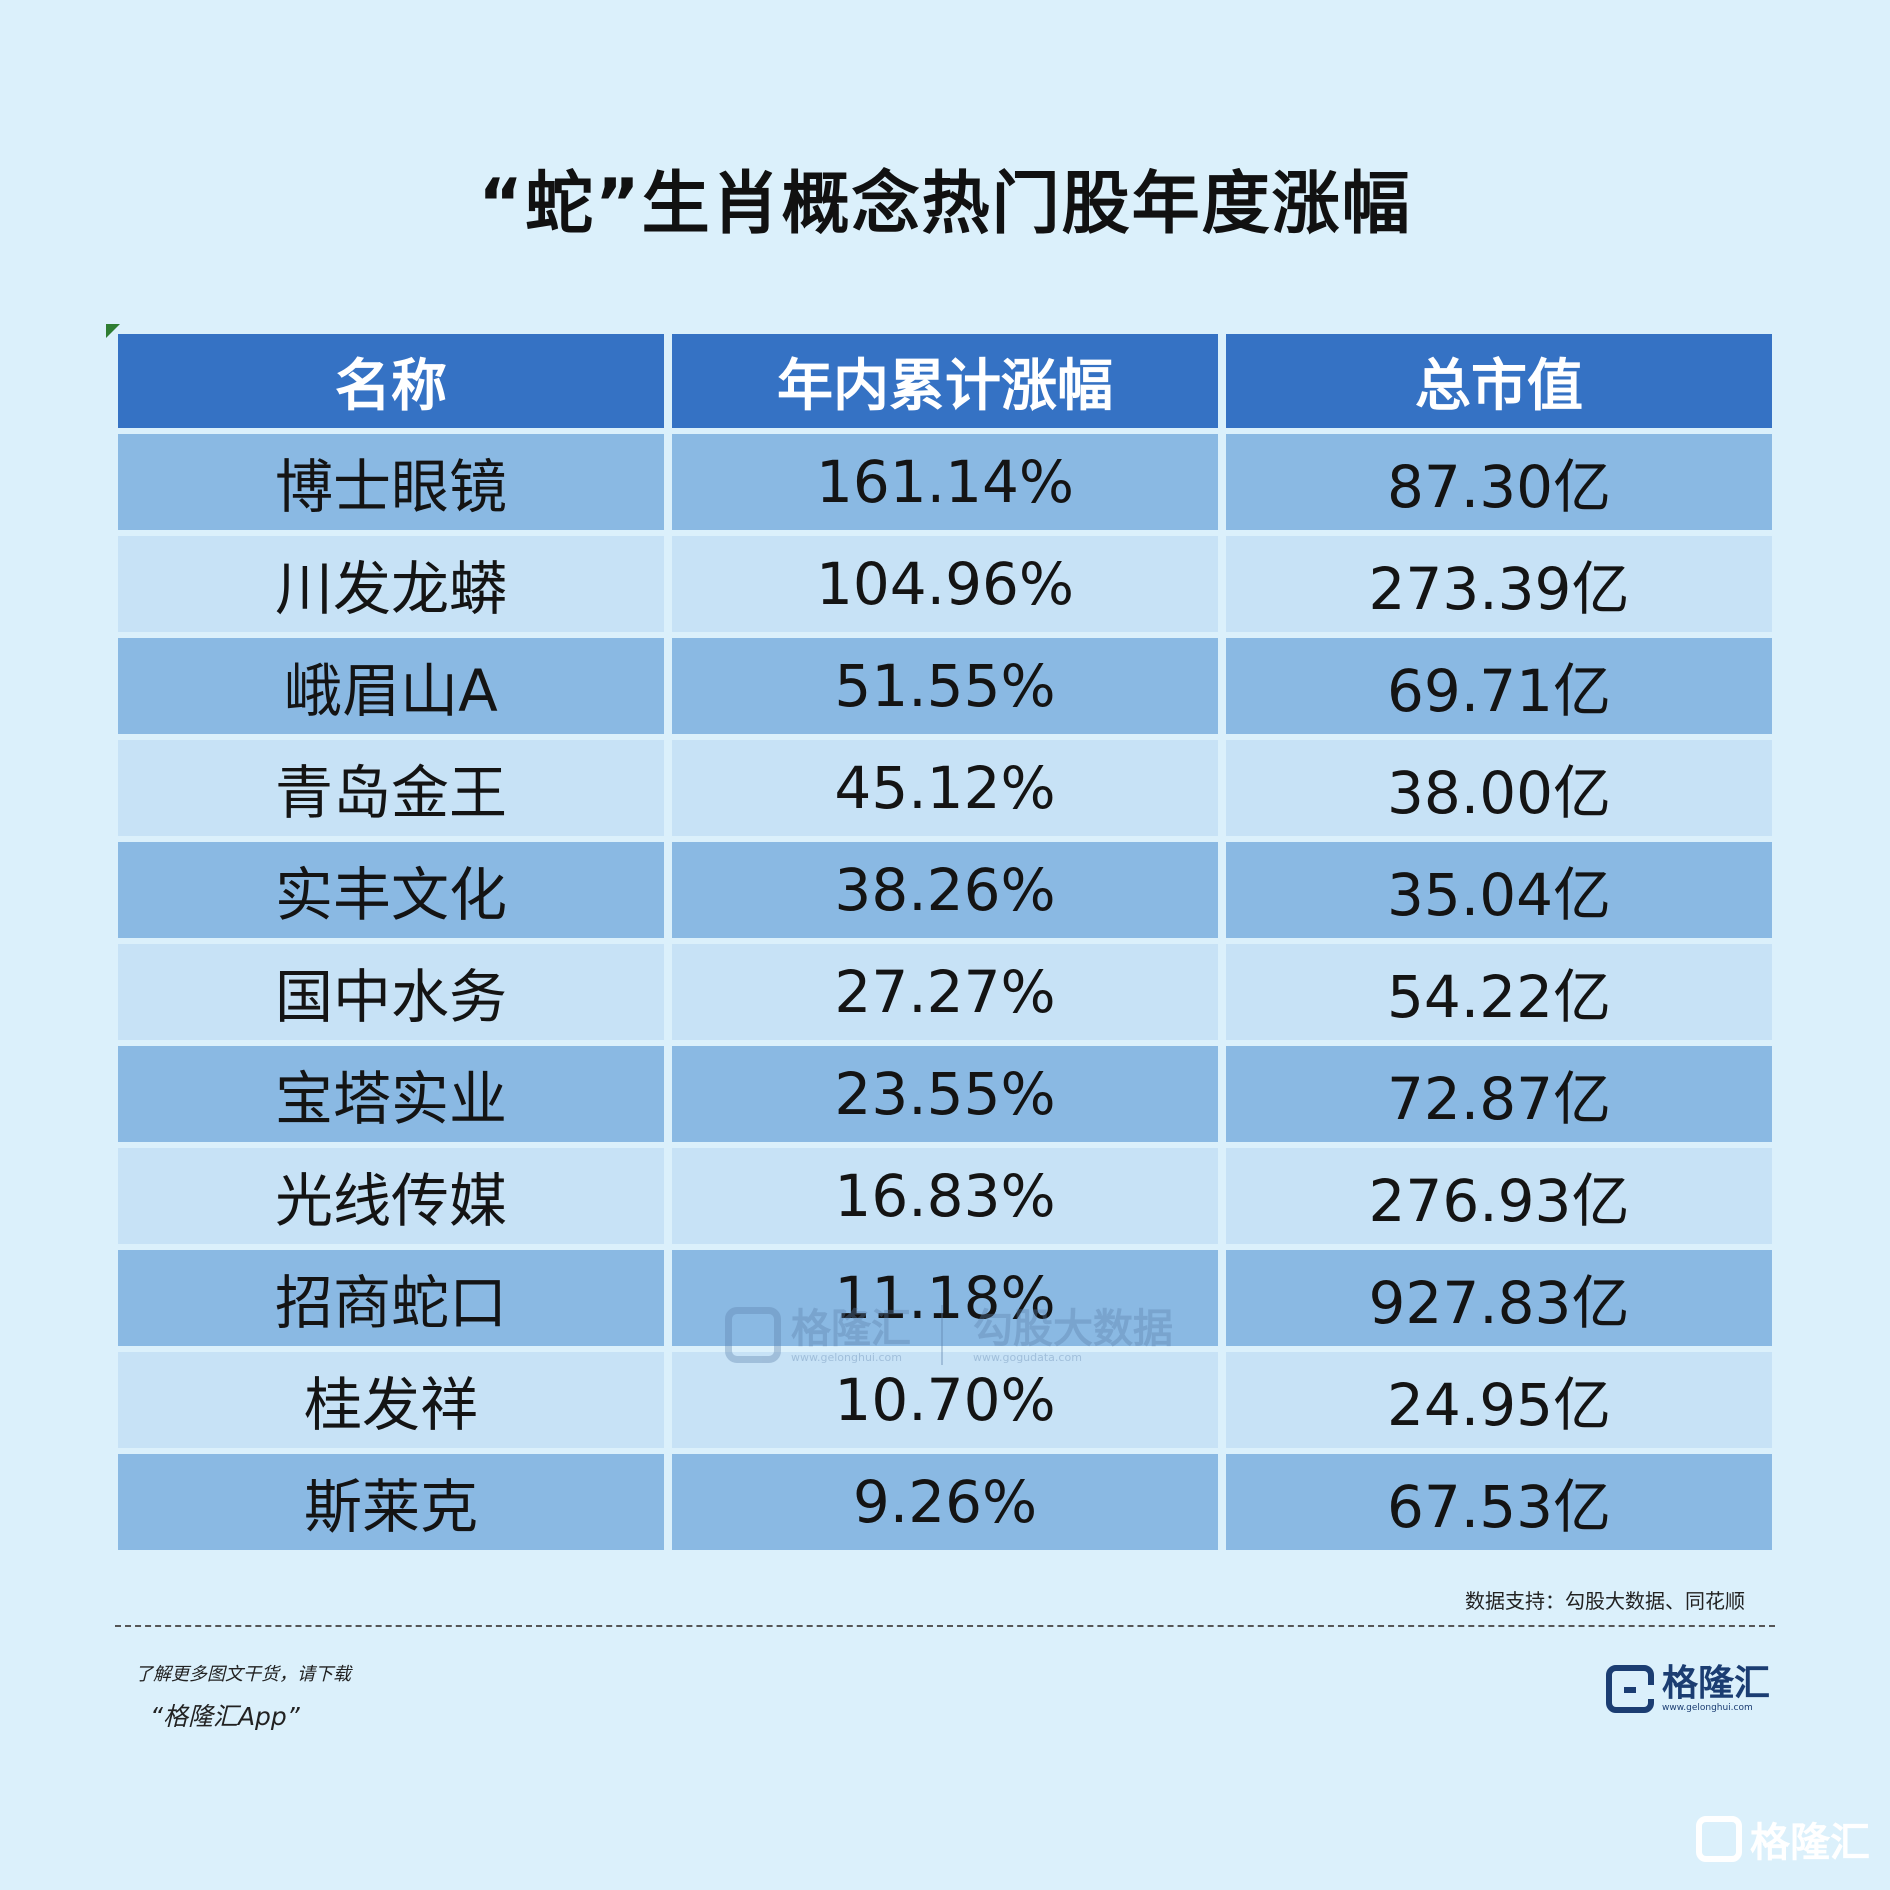  What do you see at coordinates (1715, 1683) in the screenshot?
I see `logo-name: 格隆汇` at bounding box center [1715, 1683].